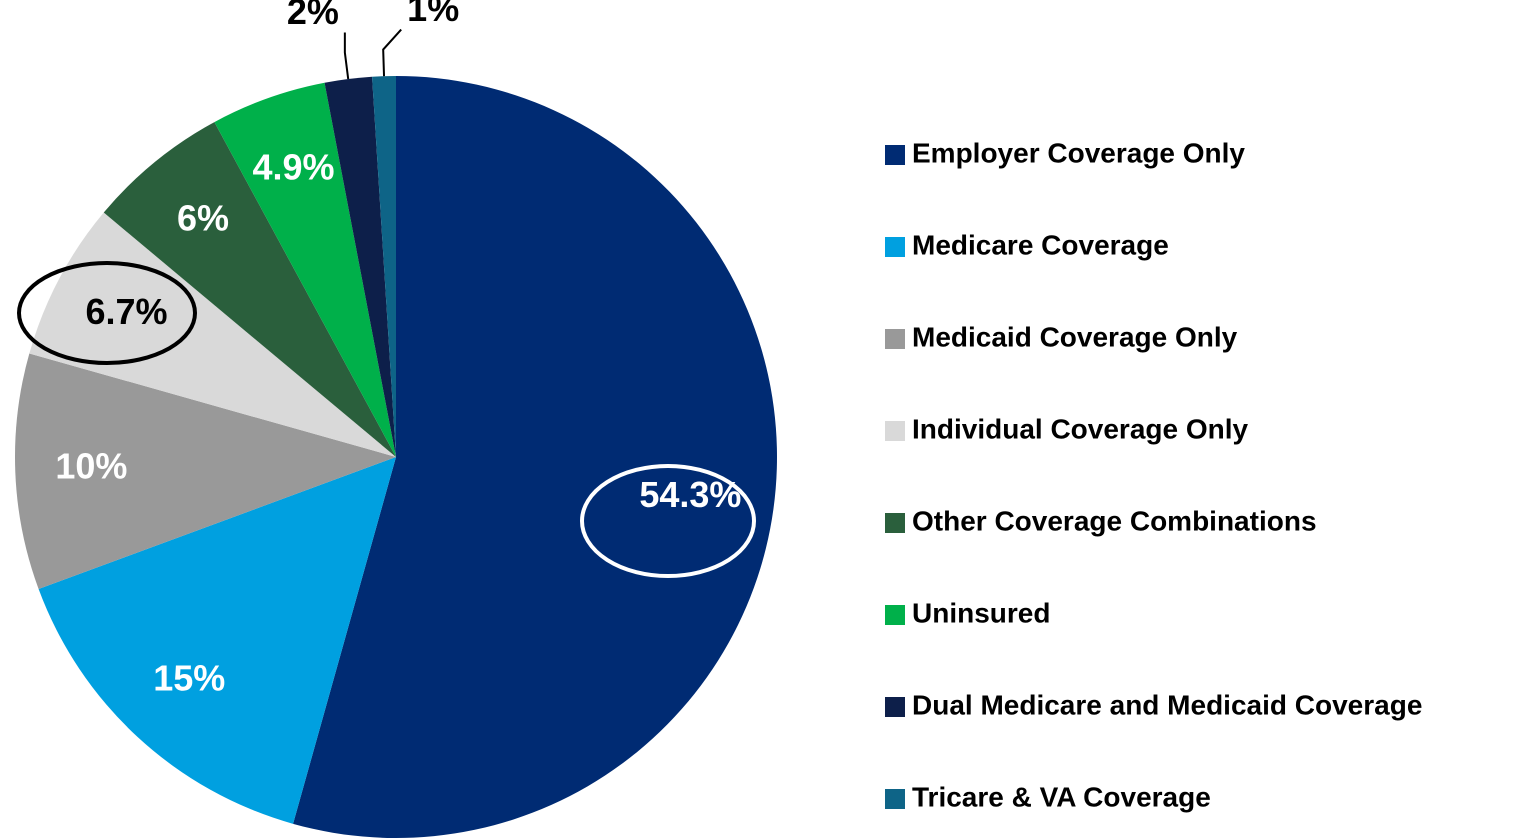  I want to click on data-label: 6.7%, so click(126, 311).